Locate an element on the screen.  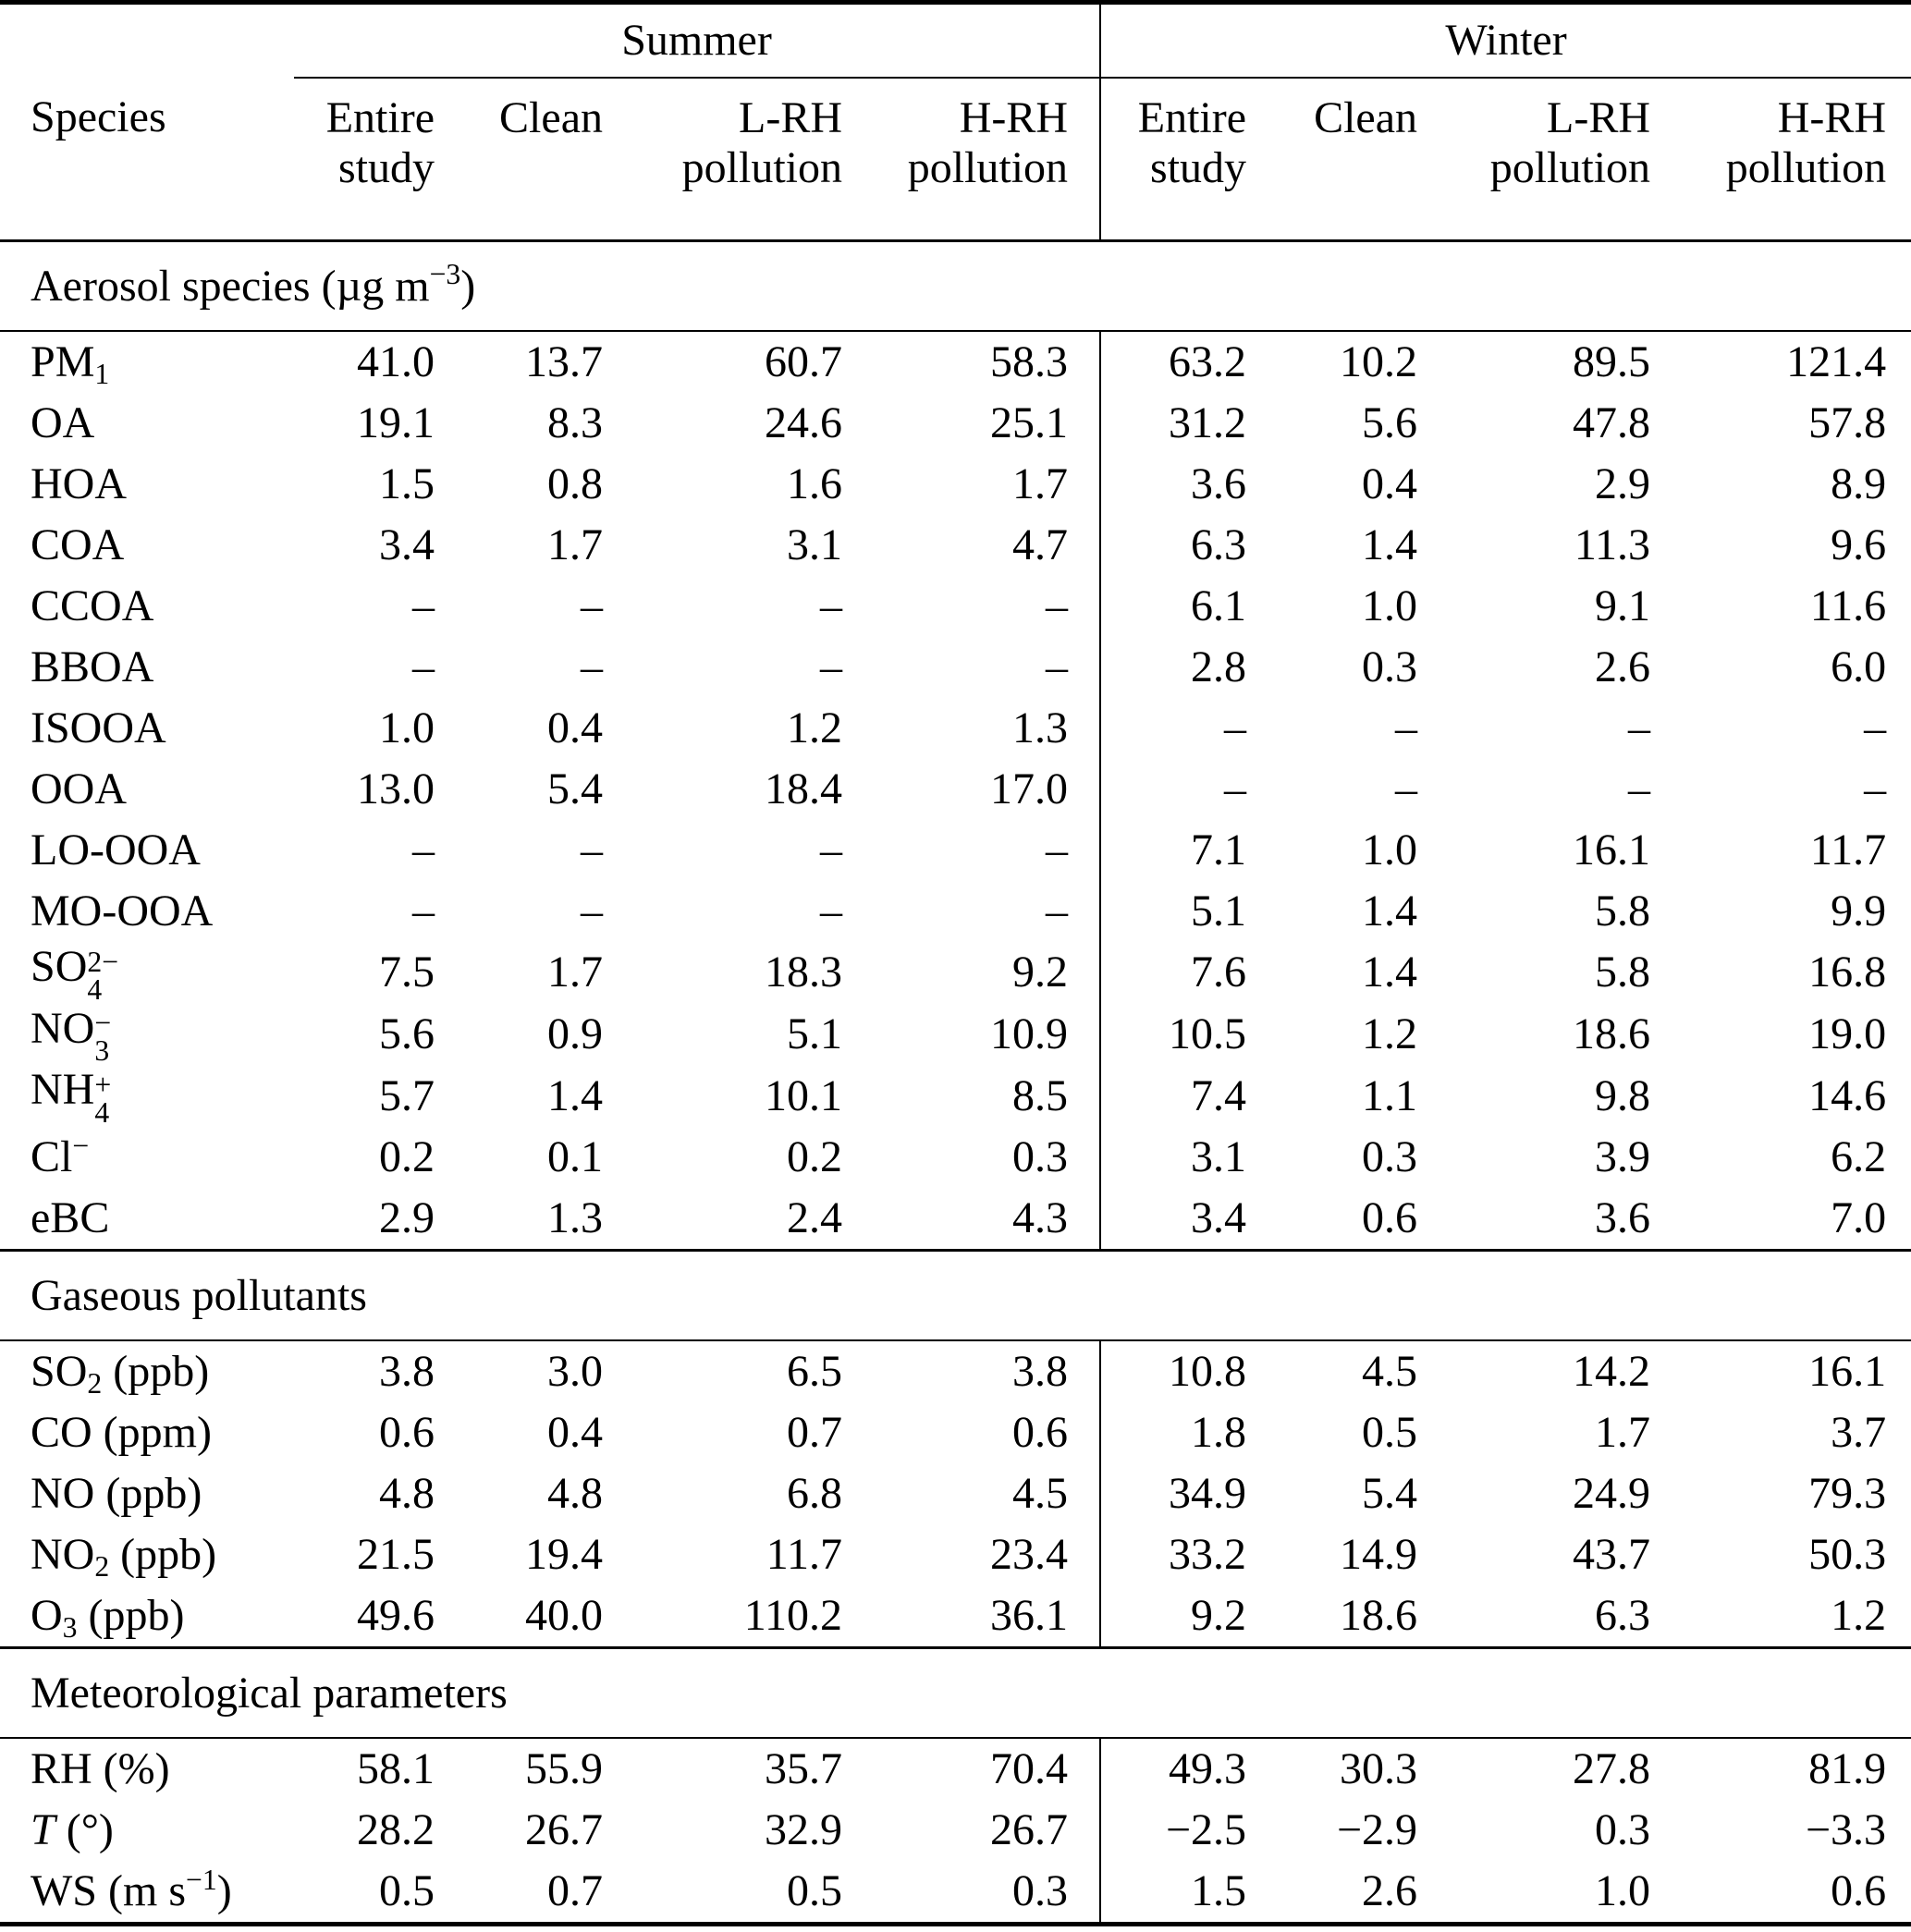
table-row: NO −3 5.6 0.9 5.1 10.9 10.5 1.2 18.6 19.0 is located at coordinates (955, 1034).